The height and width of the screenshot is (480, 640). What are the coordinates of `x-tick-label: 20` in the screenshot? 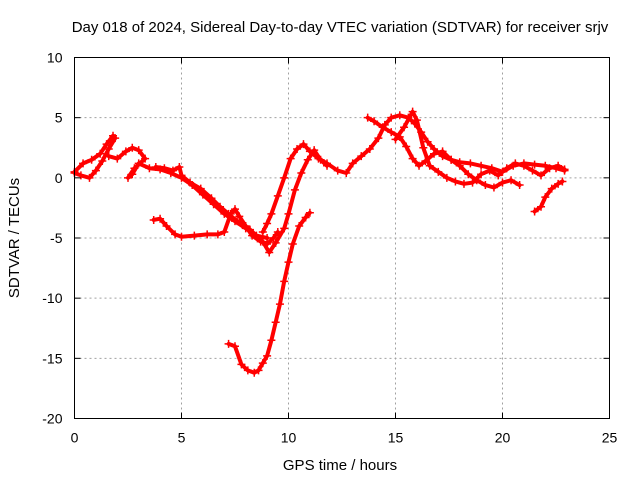 It's located at (503, 438).